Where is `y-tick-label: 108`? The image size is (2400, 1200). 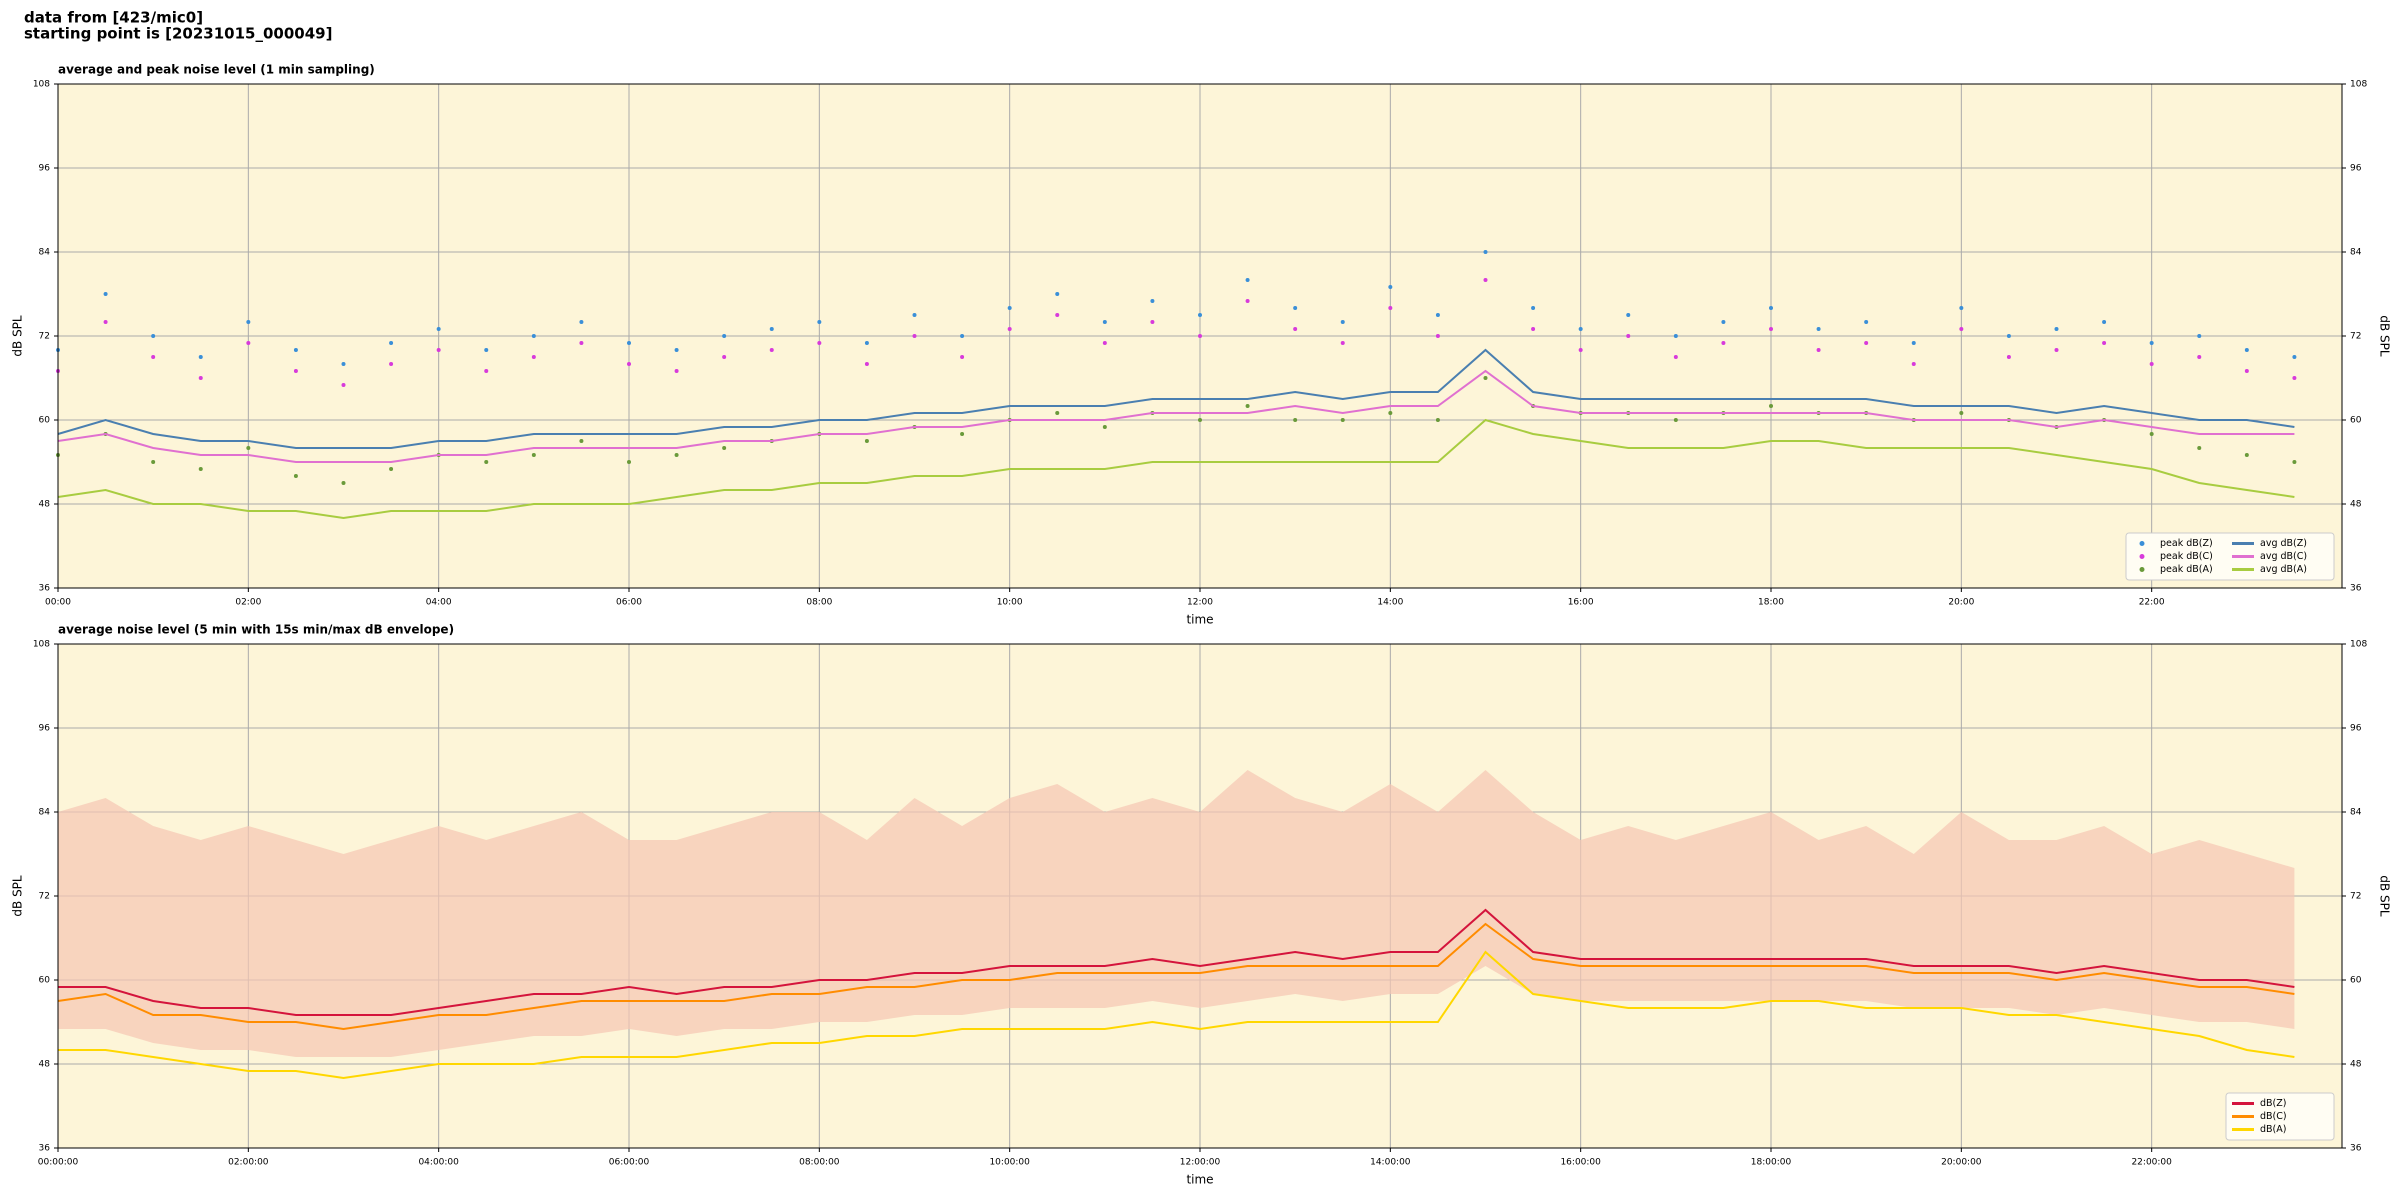
y-tick-label: 108 is located at coordinates (2358, 85).